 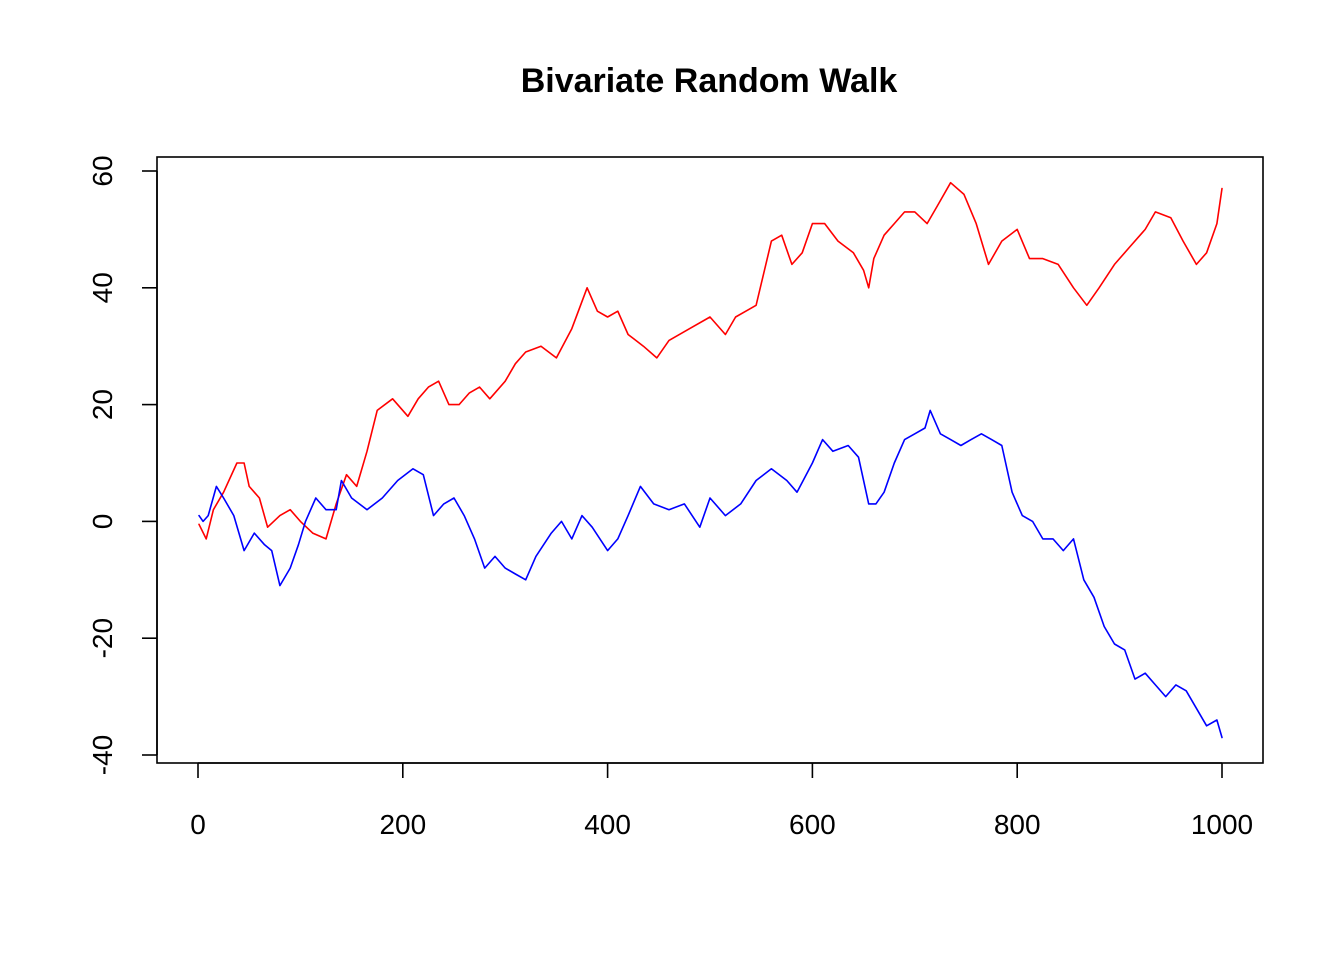 What do you see at coordinates (102, 755) in the screenshot?
I see `y-tick-label: -40` at bounding box center [102, 755].